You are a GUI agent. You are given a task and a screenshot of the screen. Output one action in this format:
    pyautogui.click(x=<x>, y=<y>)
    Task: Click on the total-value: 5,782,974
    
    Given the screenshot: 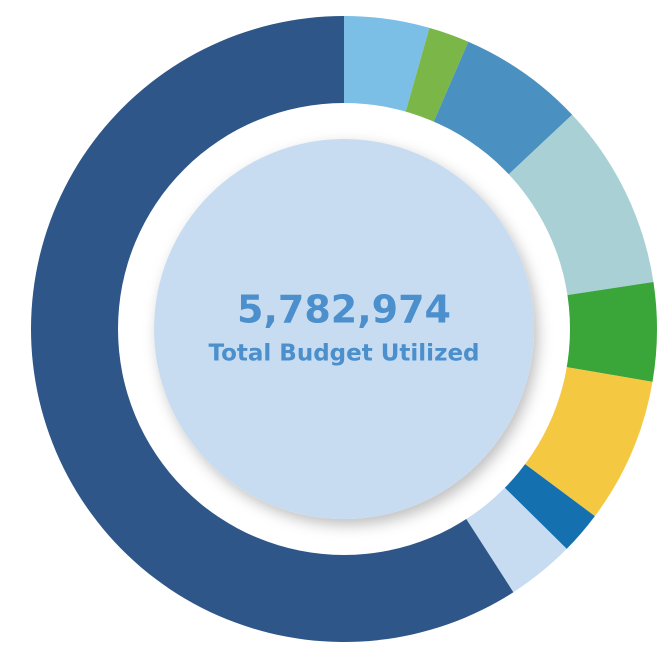 What is the action you would take?
    pyautogui.click(x=344, y=310)
    